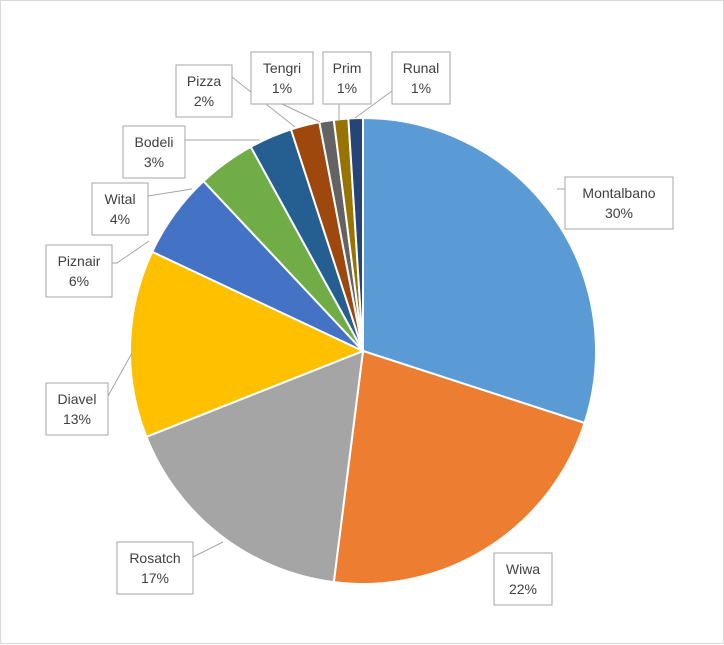 Image resolution: width=724 pixels, height=645 pixels. What do you see at coordinates (618, 193) in the screenshot?
I see `data-label-name: Montalbano` at bounding box center [618, 193].